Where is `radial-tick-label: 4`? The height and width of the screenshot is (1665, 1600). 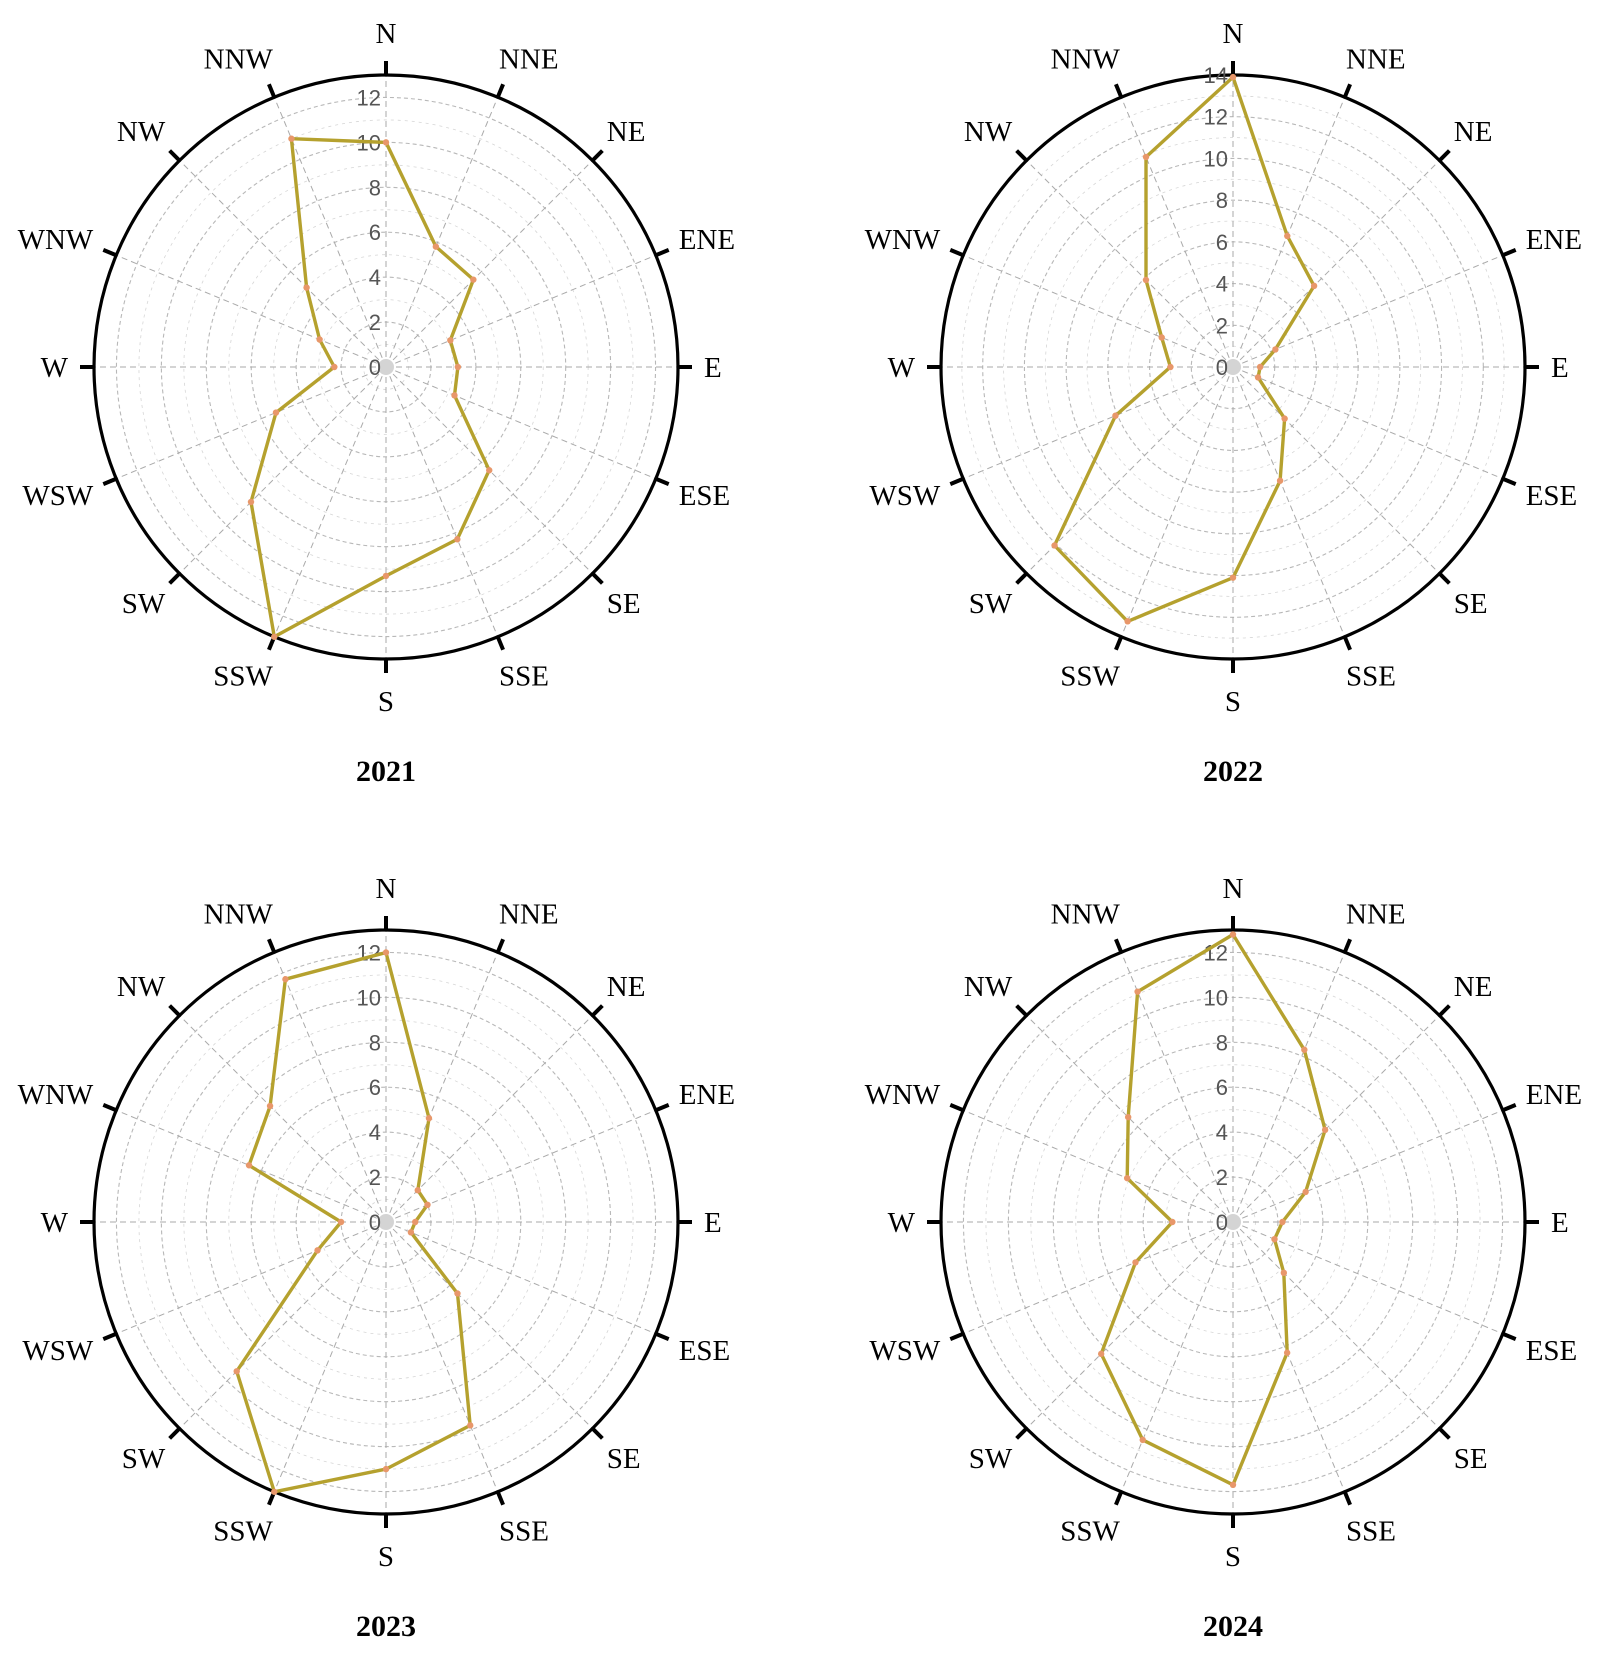
radial-tick-label: 4 is located at coordinates (1222, 1132).